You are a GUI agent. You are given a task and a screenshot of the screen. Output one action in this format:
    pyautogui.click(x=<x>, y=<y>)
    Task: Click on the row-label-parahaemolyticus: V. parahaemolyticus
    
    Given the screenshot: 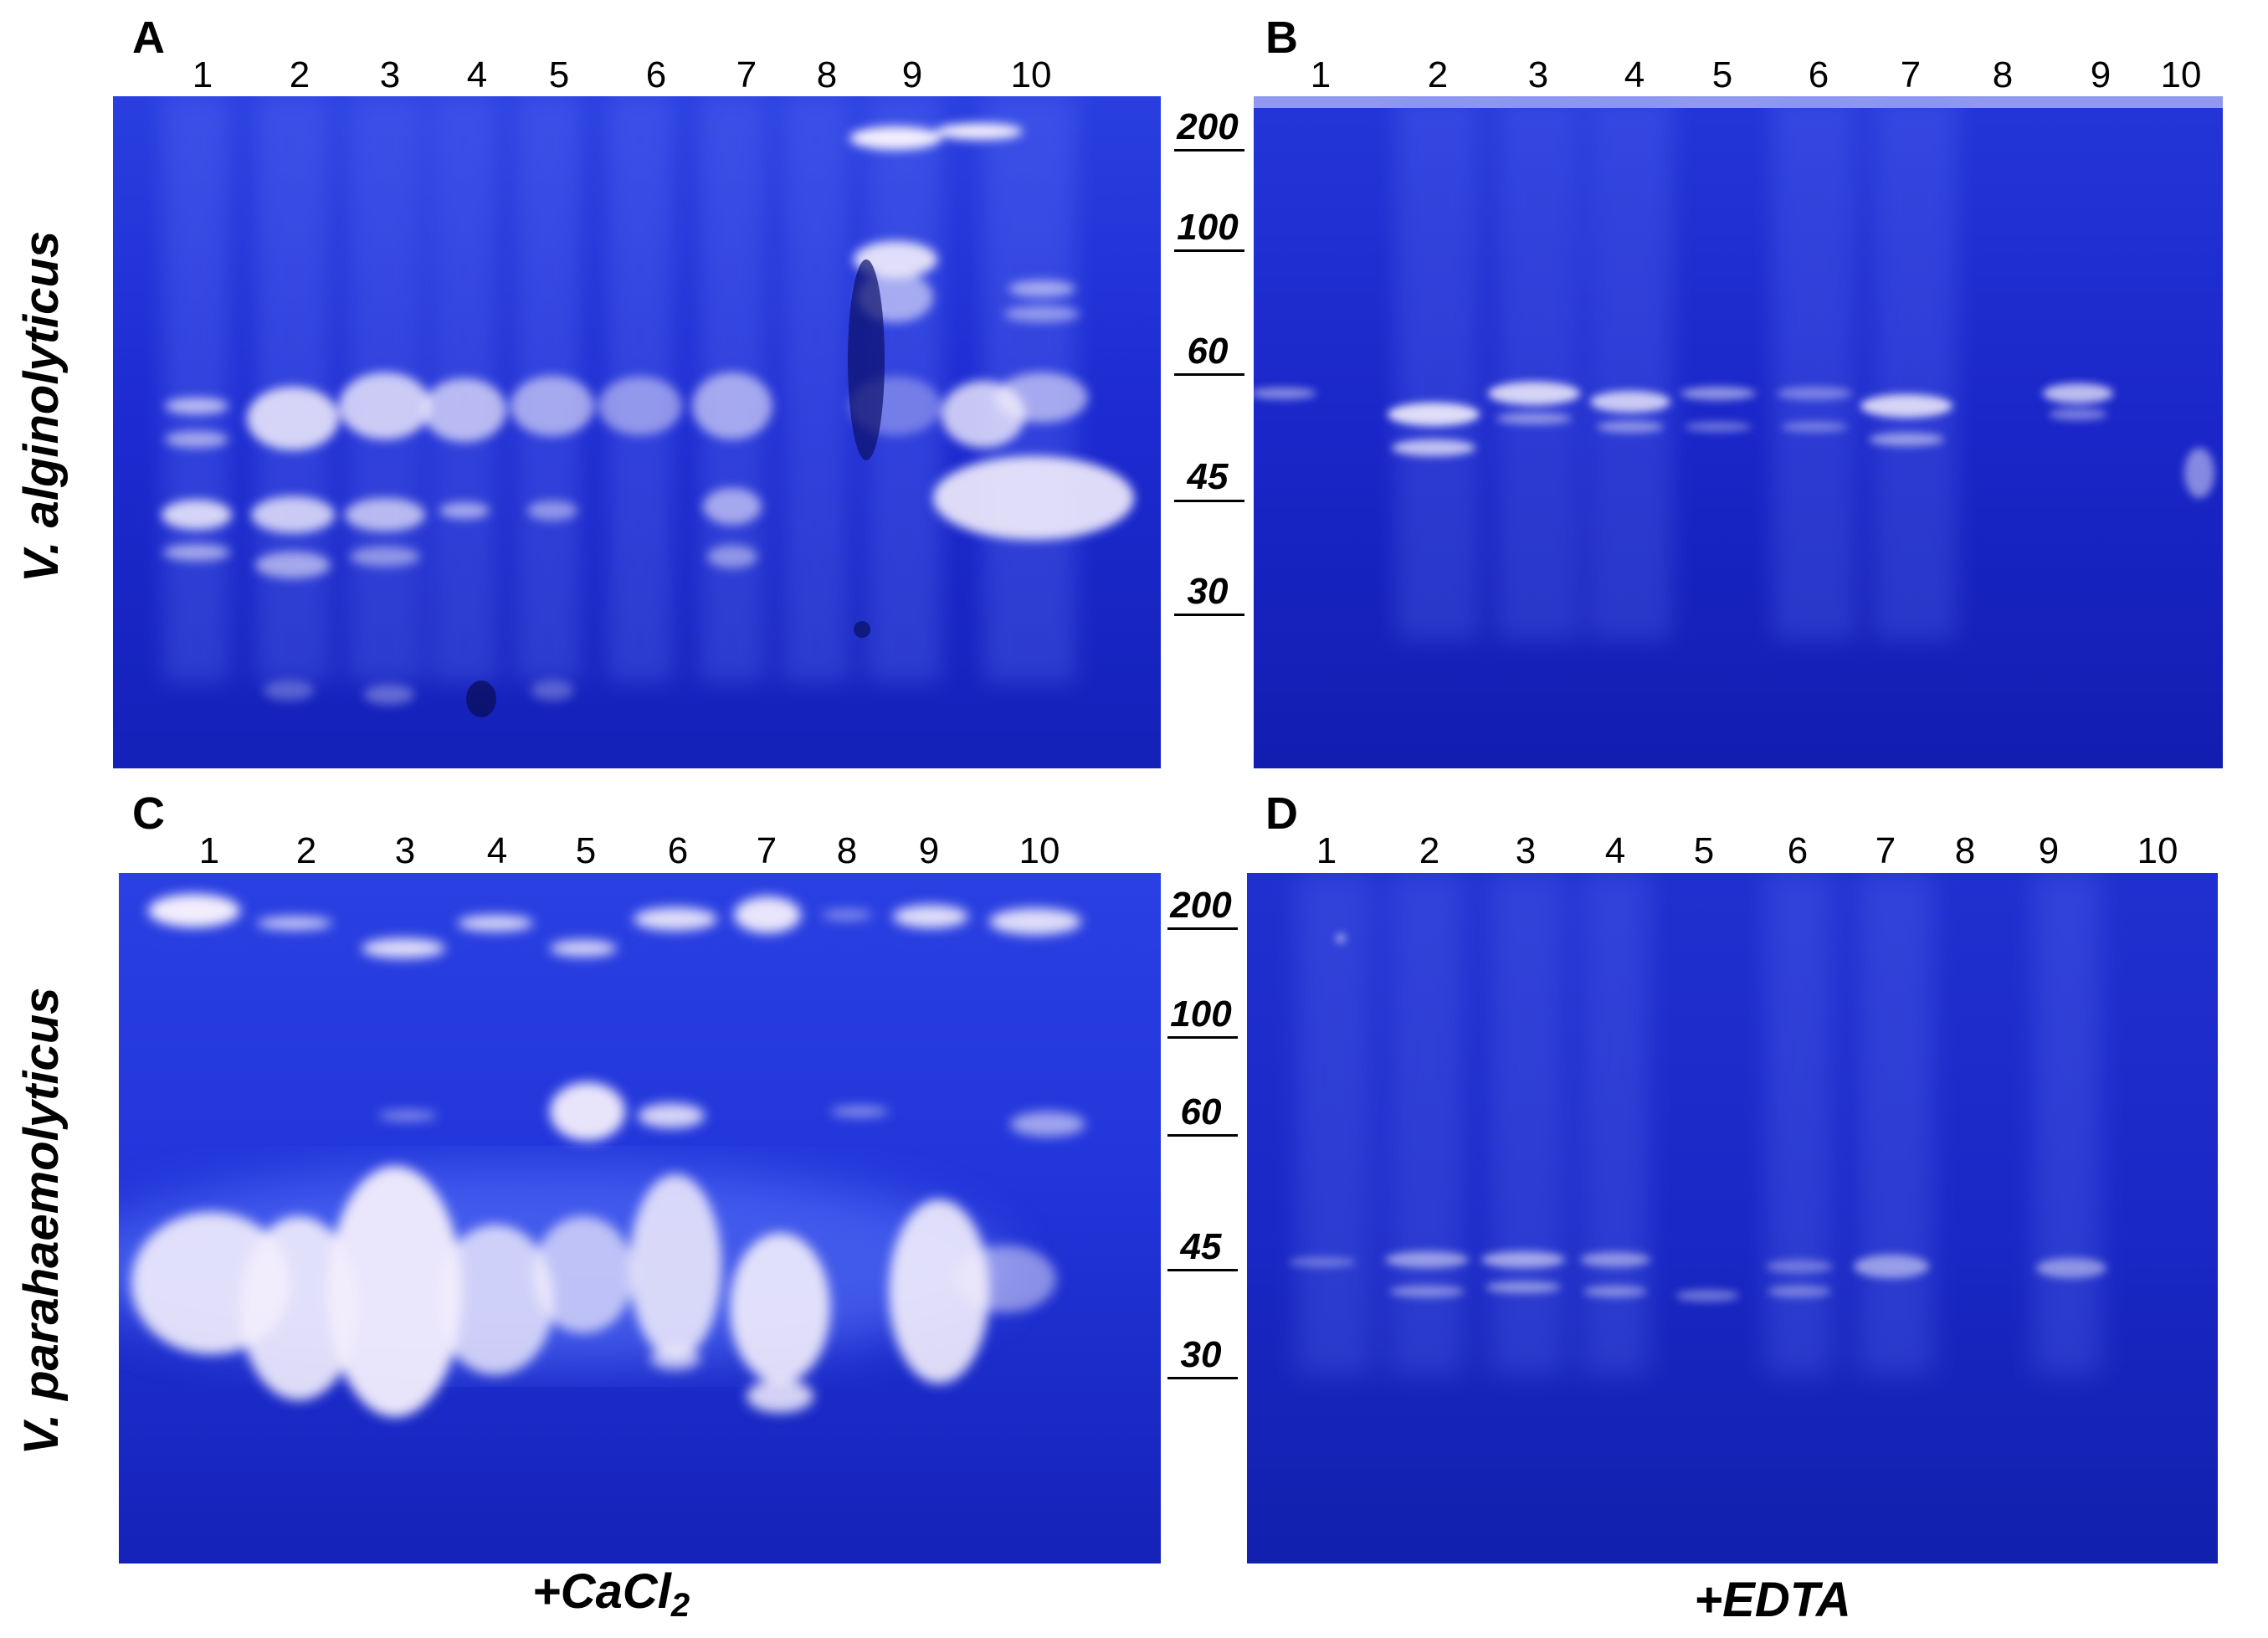 What is the action you would take?
    pyautogui.click(x=41, y=1222)
    